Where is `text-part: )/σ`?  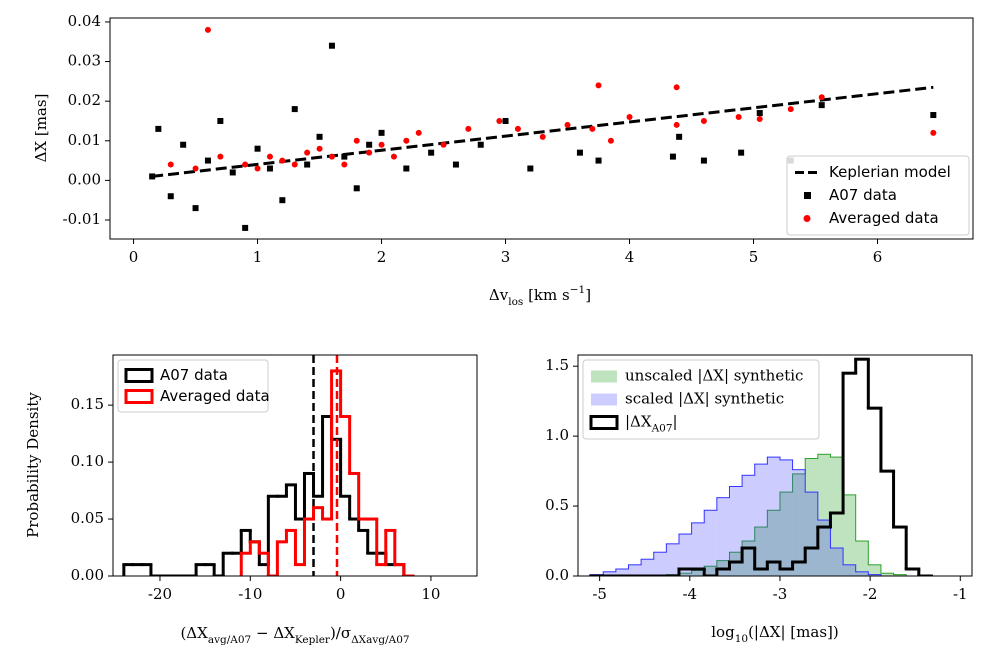
text-part: )/σ is located at coordinates (340, 633).